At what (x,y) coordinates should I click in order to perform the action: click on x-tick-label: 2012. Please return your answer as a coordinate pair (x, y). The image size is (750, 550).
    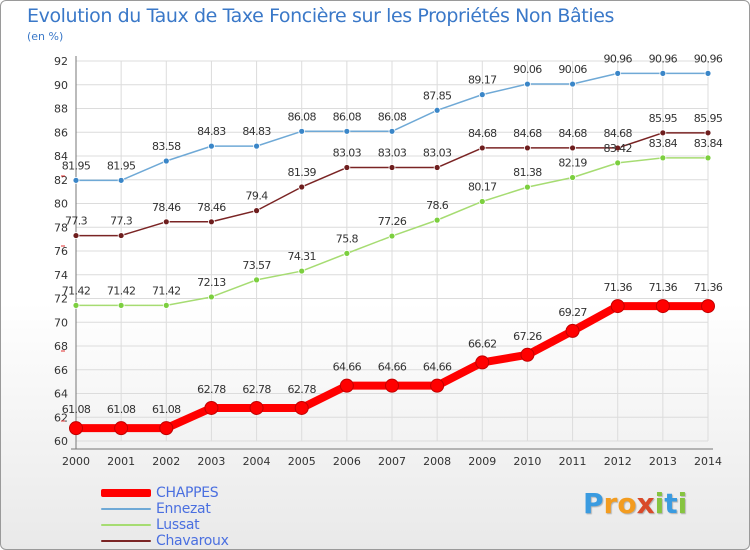
    Looking at the image, I should click on (618, 461).